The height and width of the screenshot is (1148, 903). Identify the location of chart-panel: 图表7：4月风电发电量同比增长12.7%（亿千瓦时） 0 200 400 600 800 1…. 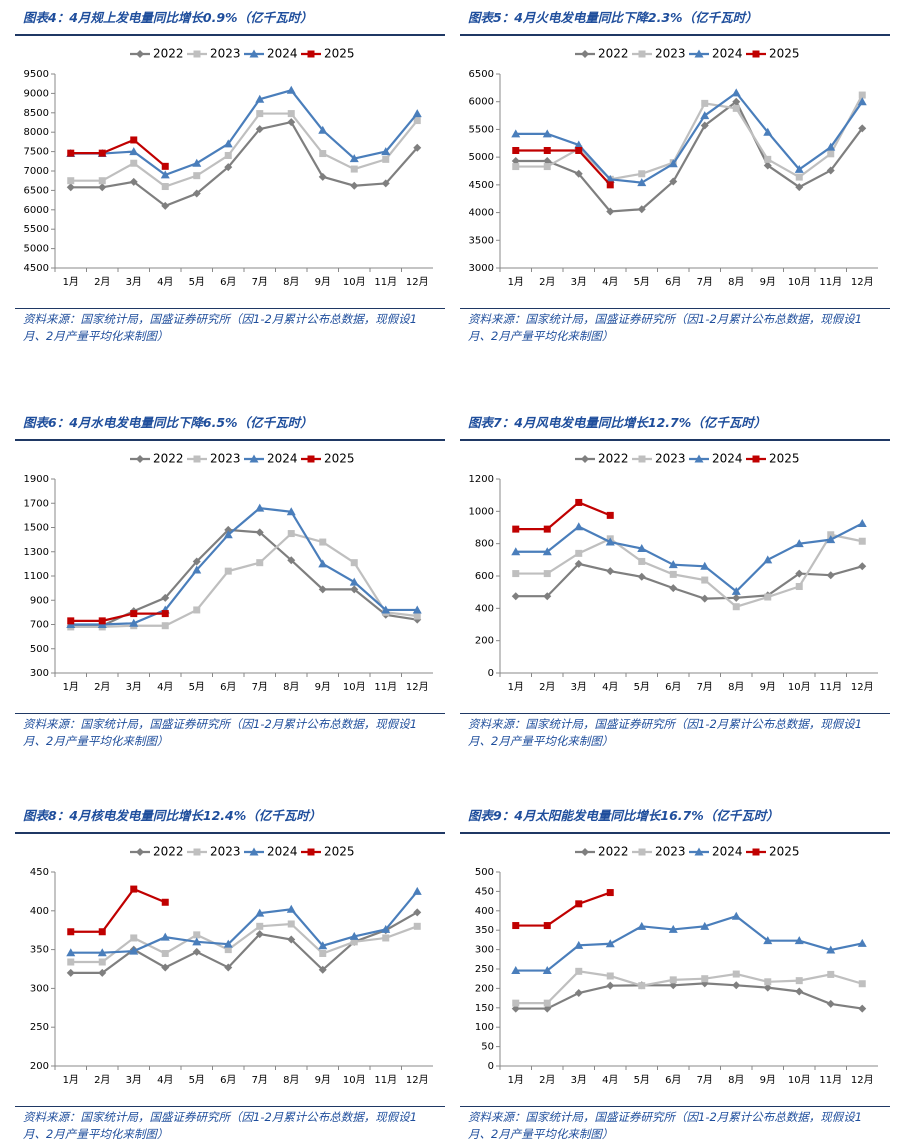
(675, 580).